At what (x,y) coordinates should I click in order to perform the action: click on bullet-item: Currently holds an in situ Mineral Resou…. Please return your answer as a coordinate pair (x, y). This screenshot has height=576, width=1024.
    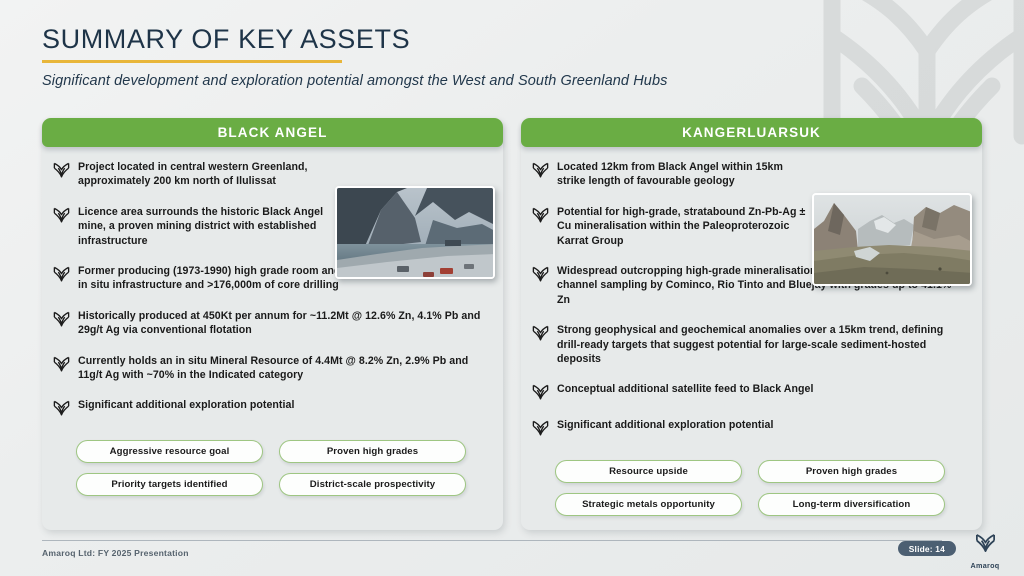
    Looking at the image, I should click on (270, 368).